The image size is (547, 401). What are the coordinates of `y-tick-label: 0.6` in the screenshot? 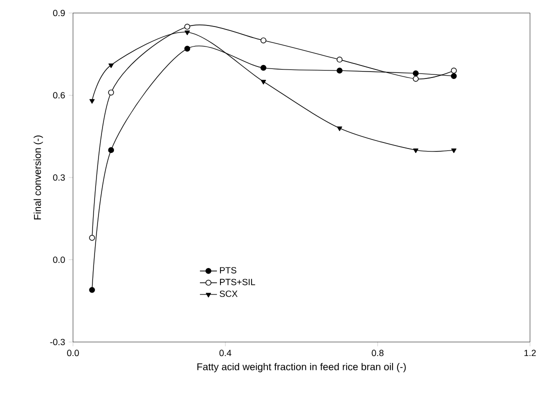 It's located at (59, 95).